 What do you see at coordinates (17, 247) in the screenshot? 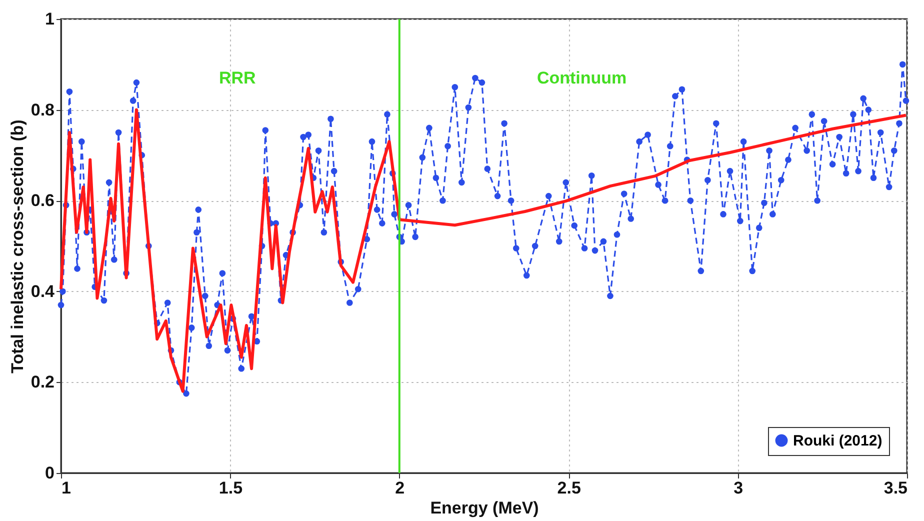
I see `y-axis-title: Total inelastic cross-section (b)` at bounding box center [17, 247].